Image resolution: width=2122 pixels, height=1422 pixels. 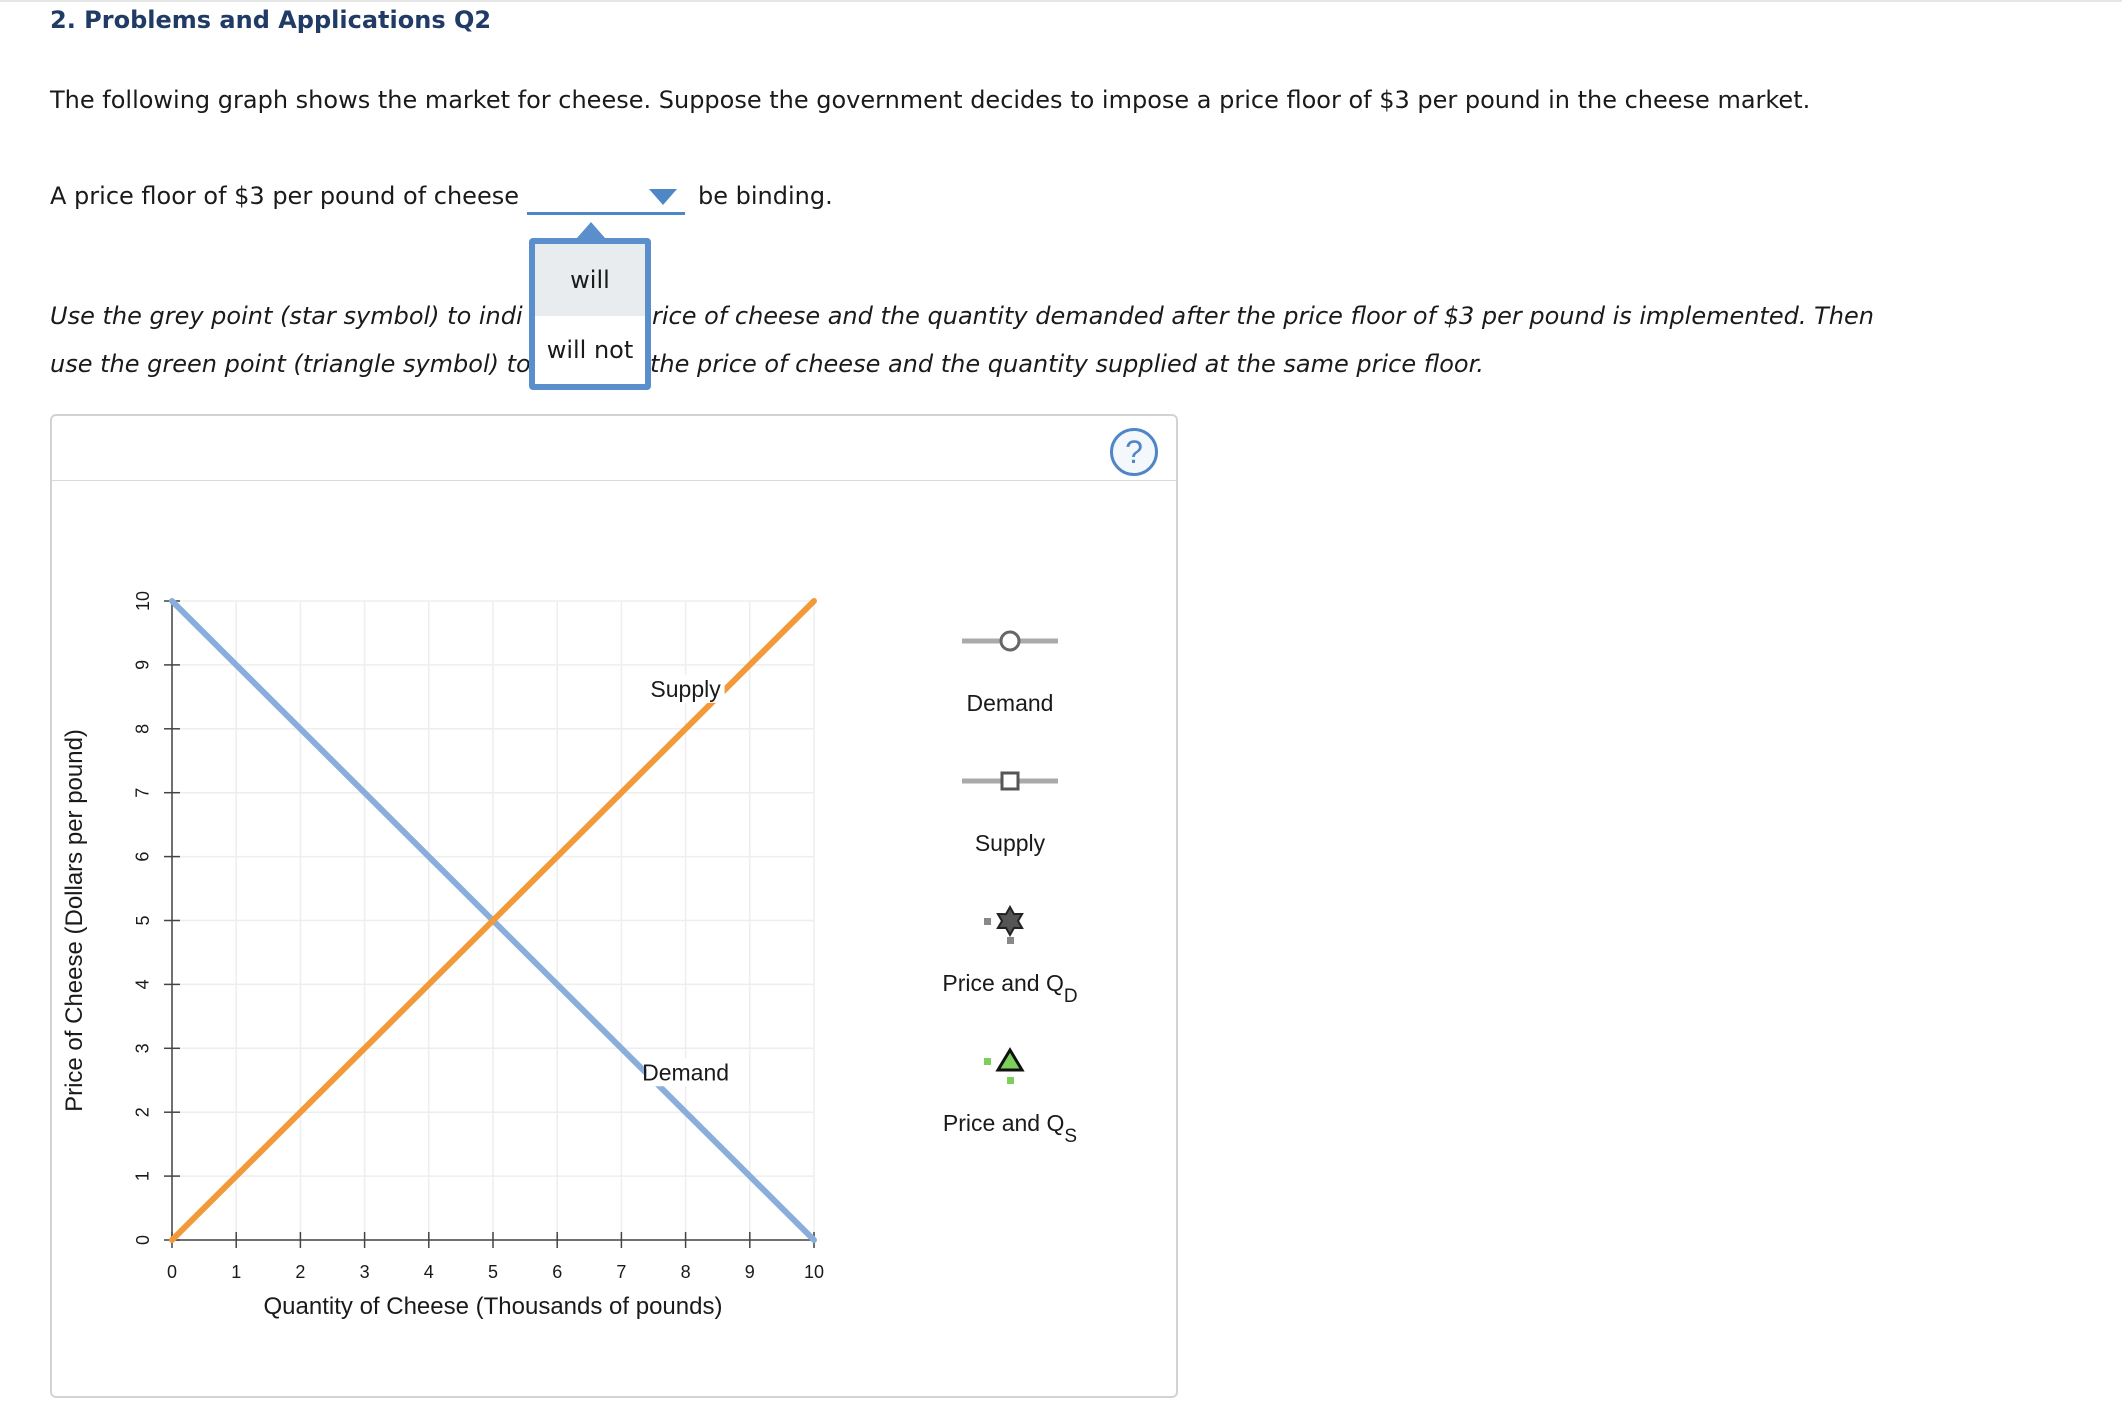 What do you see at coordinates (1071, 996) in the screenshot?
I see `legend-subscript: D` at bounding box center [1071, 996].